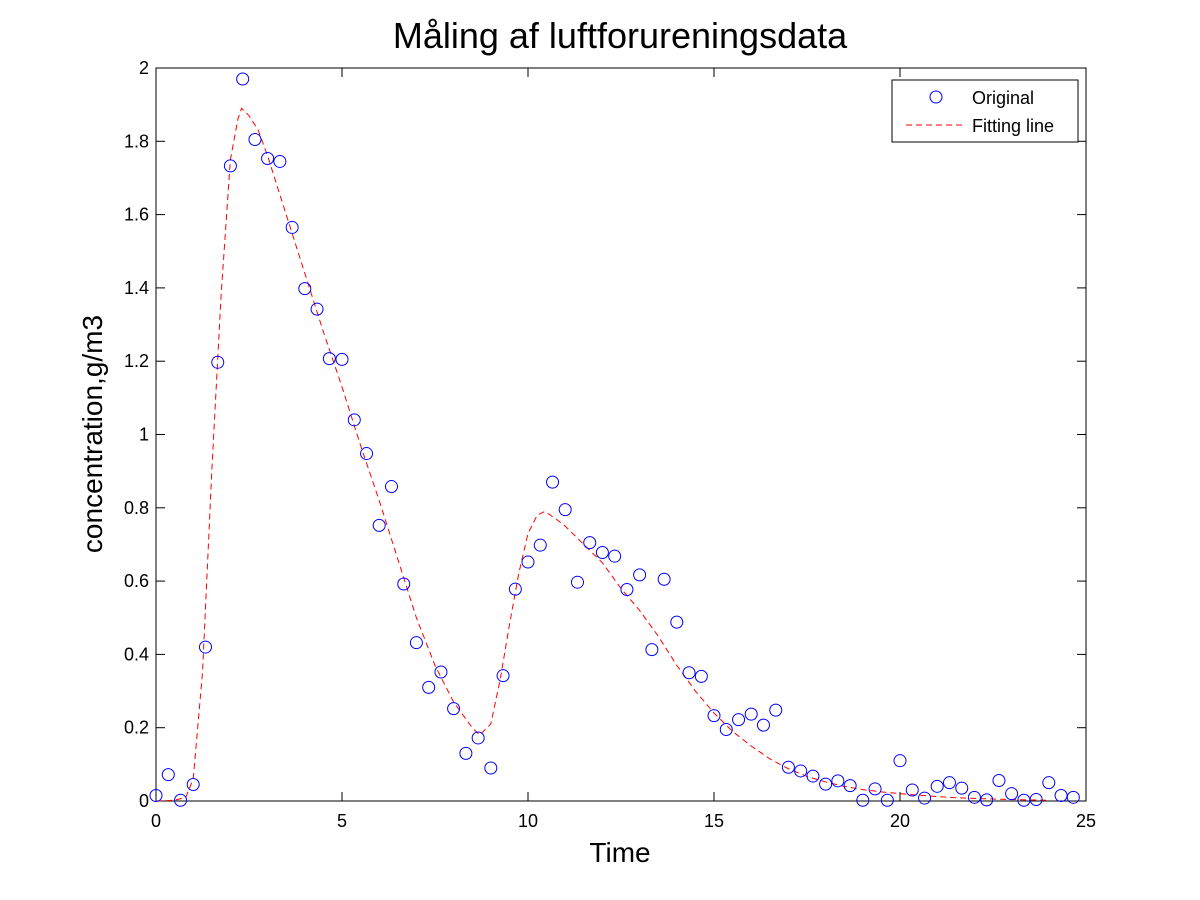 This screenshot has height=900, width=1200. Describe the element at coordinates (1013, 126) in the screenshot. I see `legend-label-fitting: Fitting line` at that location.